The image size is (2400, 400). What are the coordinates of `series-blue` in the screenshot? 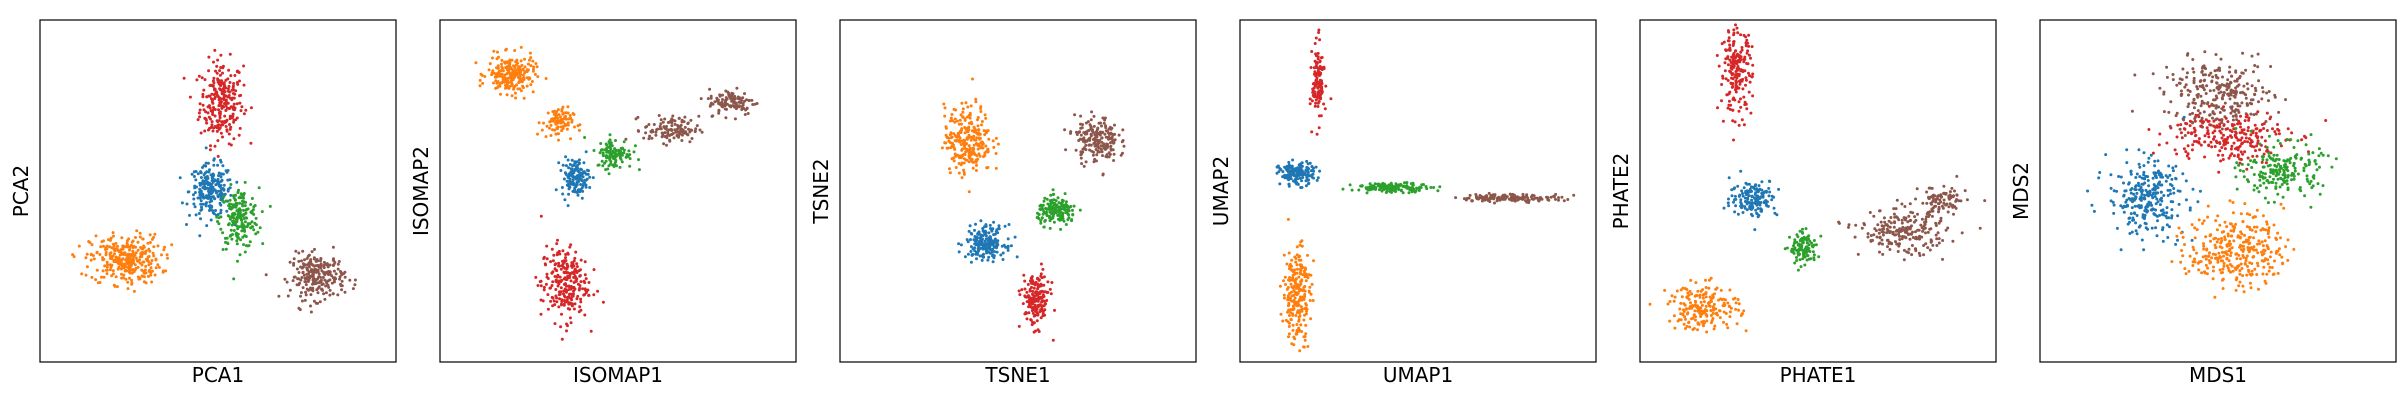 It's located at (574, 179).